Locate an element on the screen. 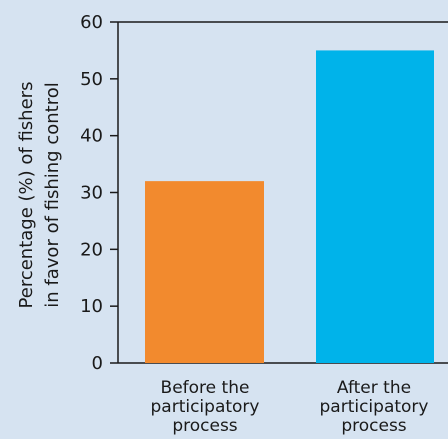  y-axis-ticks: 0 10 20 30 40 50 60 is located at coordinates (99, 193).